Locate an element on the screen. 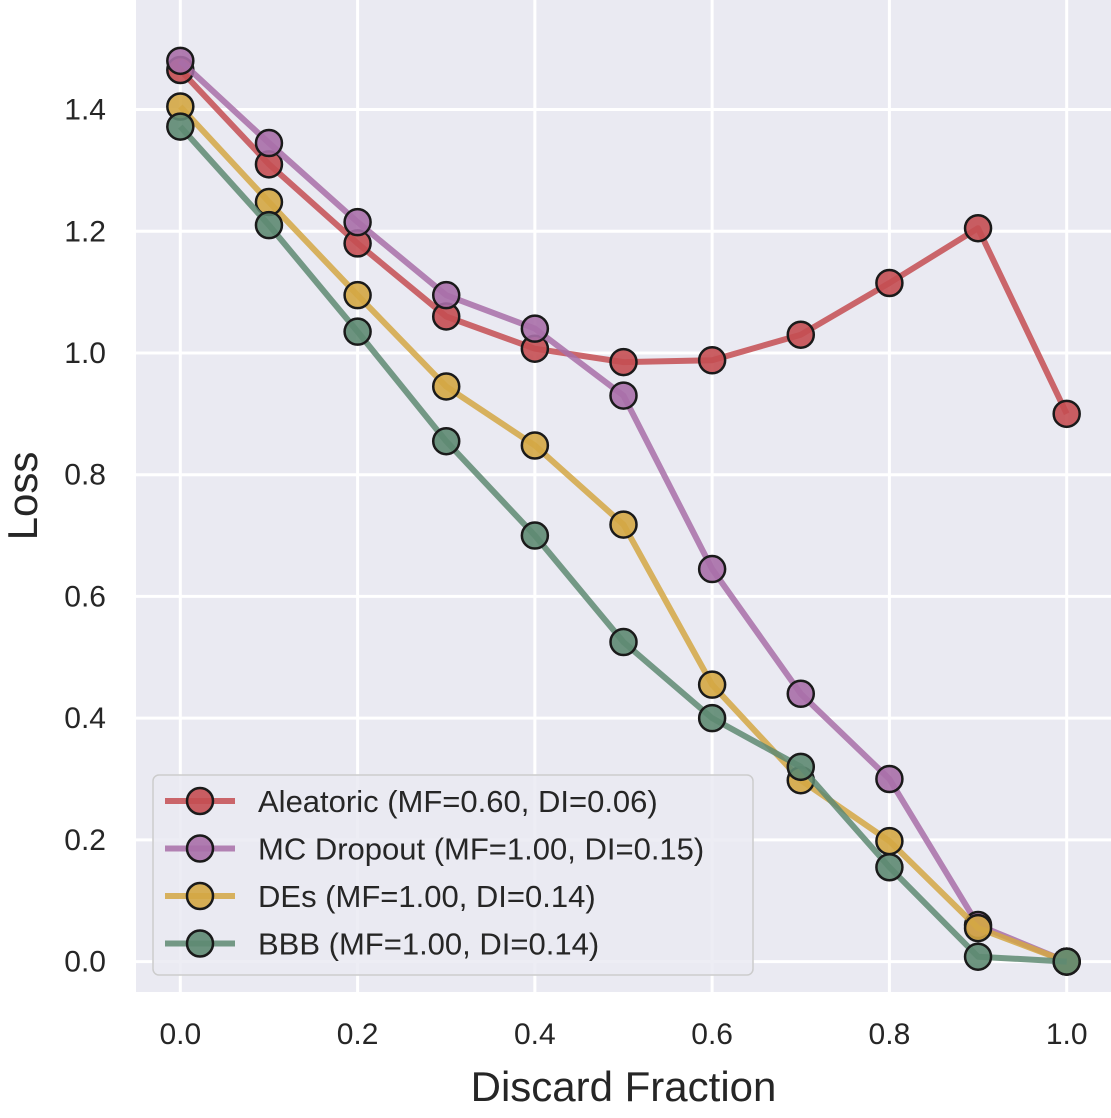  x-axis-label: Discard Fraction is located at coordinates (624, 1086).